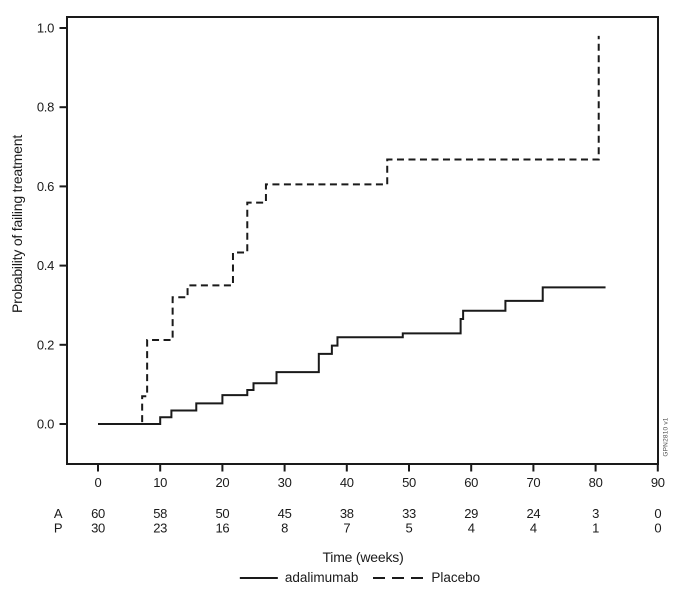 This screenshot has height=604, width=693. Describe the element at coordinates (533, 482) in the screenshot. I see `x-tick-label: 70` at that location.